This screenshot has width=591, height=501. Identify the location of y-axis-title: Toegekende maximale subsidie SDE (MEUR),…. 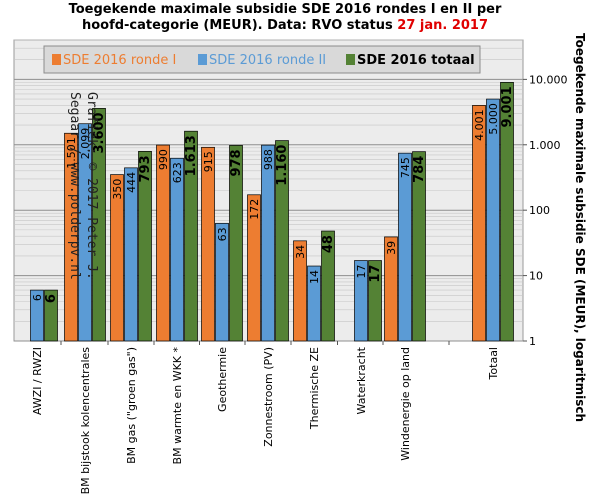
(580, 227).